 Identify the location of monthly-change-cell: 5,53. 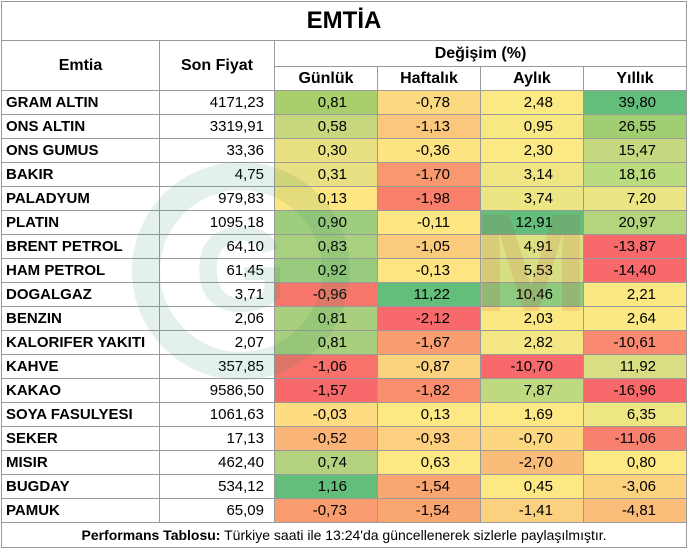
(532, 270).